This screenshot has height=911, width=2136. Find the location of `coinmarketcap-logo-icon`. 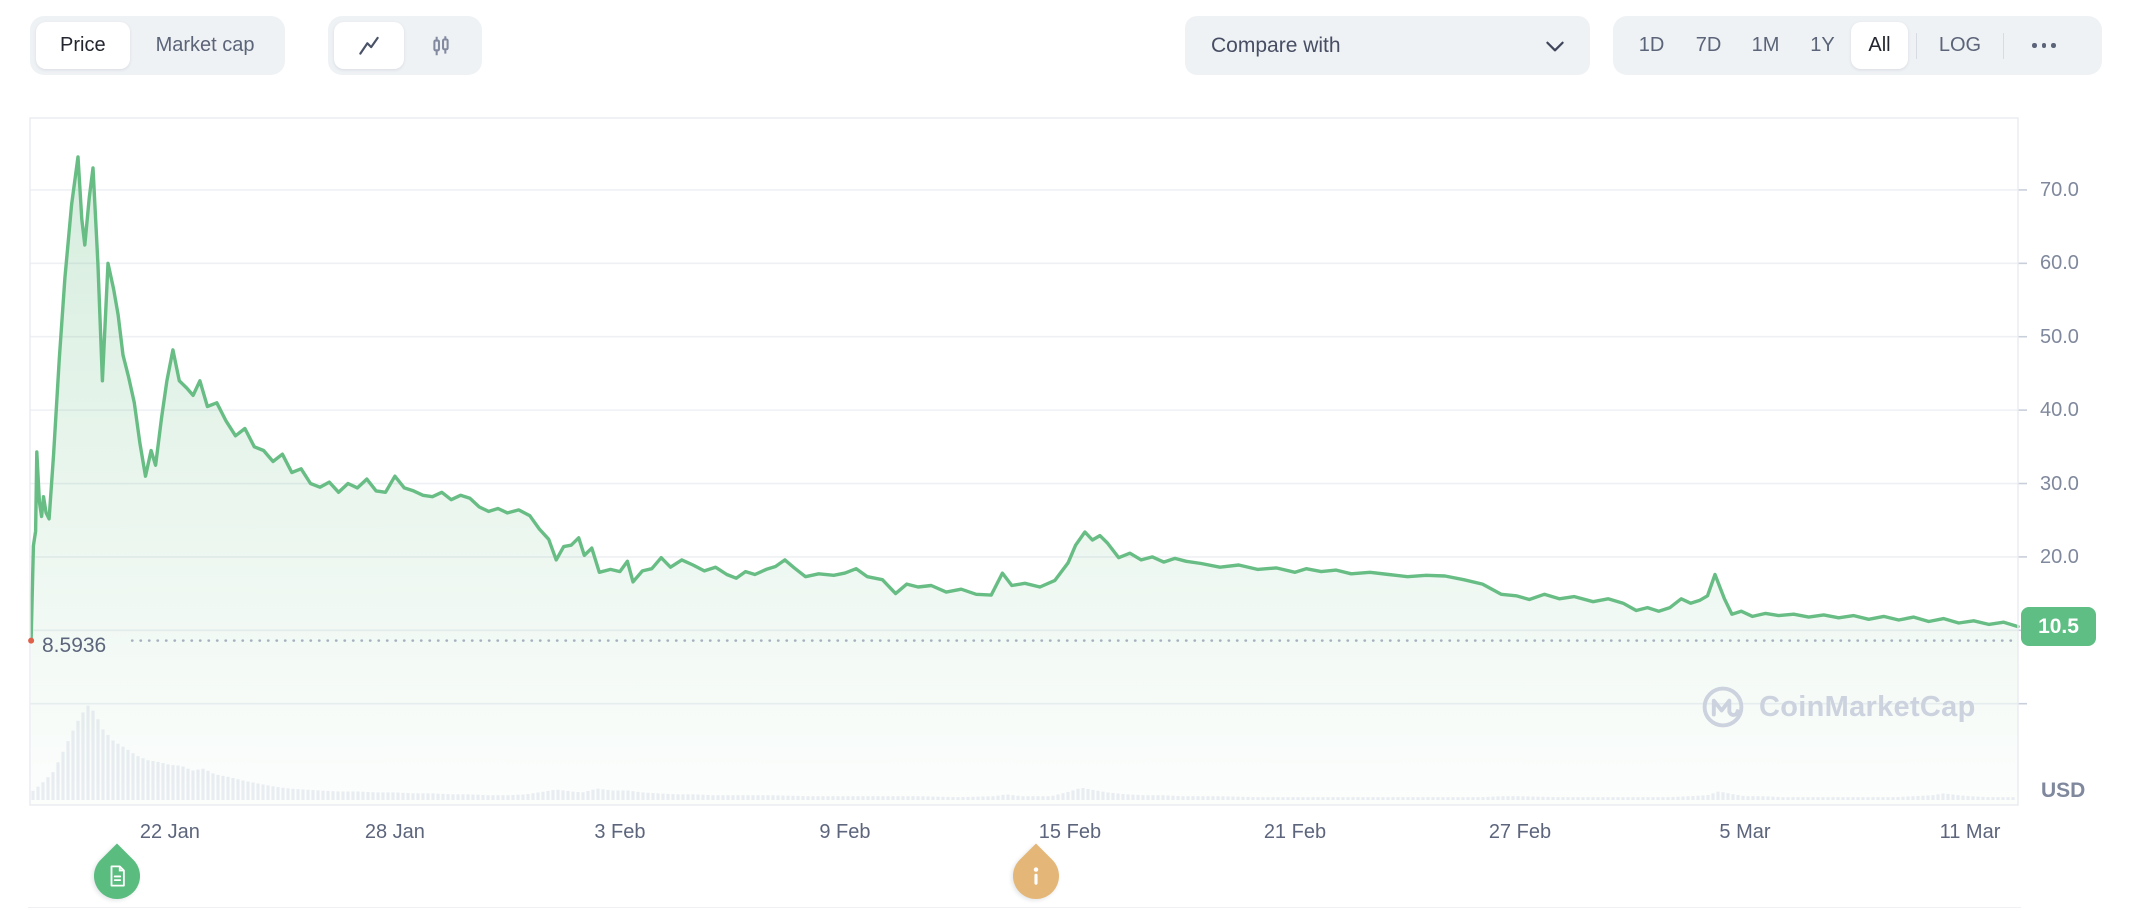

coinmarketcap-logo-icon is located at coordinates (1723, 707).